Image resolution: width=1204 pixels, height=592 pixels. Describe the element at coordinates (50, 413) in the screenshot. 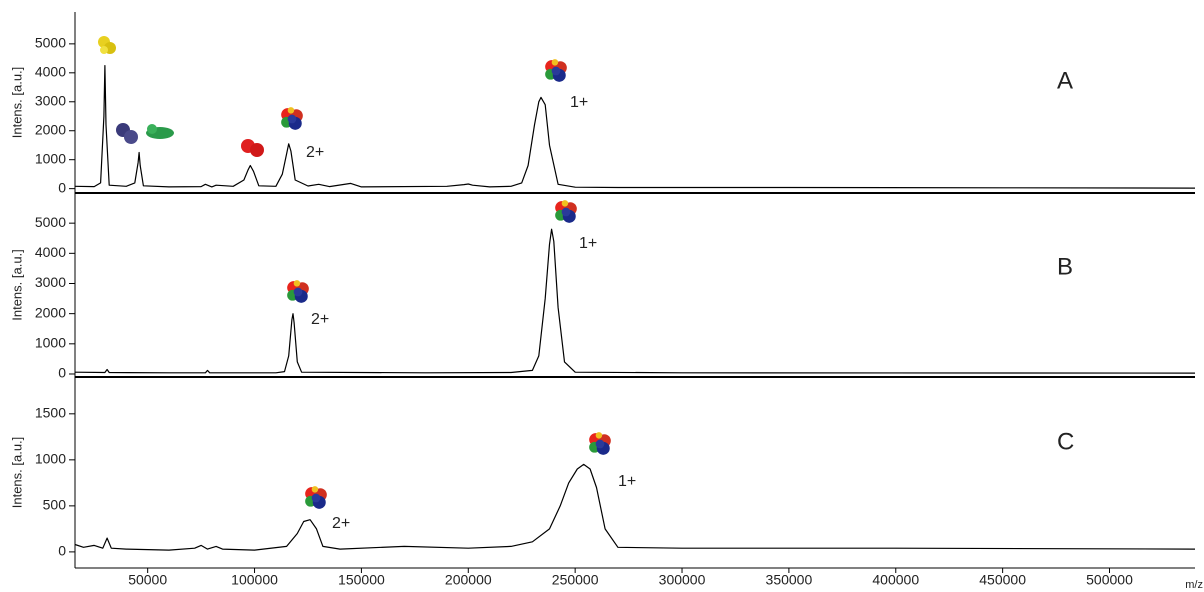

I see `y-tick-label: 1500` at that location.